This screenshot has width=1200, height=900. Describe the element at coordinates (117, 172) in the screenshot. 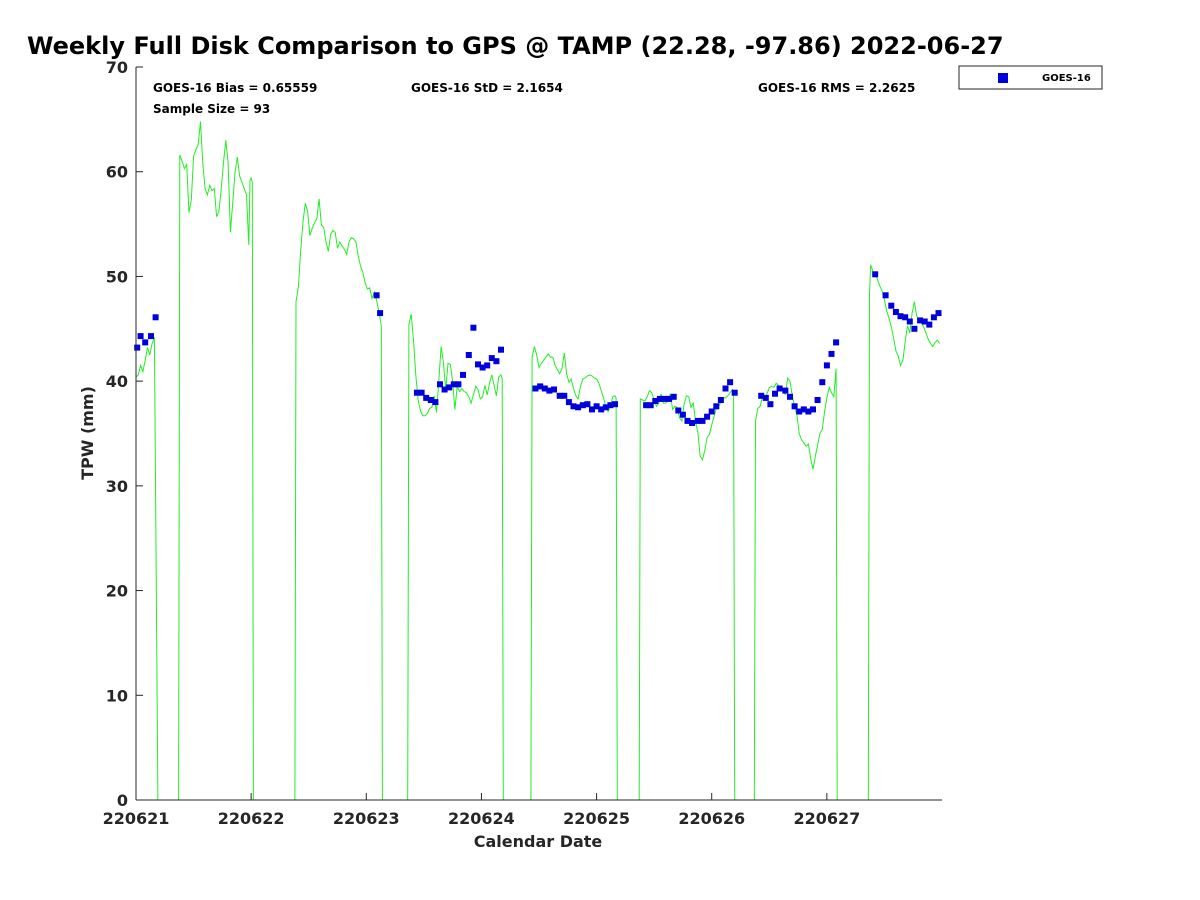

I see `y-tick-label: 60` at that location.